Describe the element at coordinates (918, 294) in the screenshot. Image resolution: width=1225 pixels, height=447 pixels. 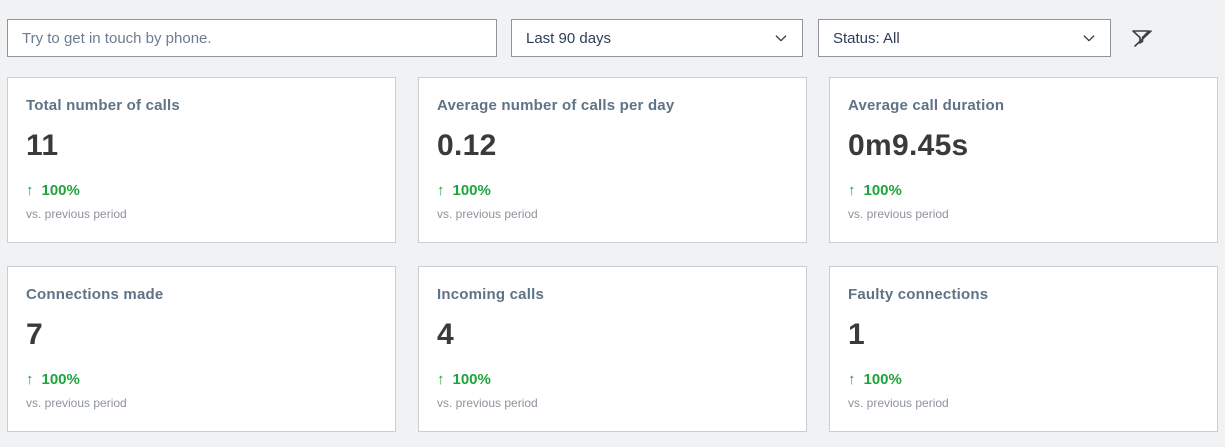
I see `card-title: Faulty connections` at that location.